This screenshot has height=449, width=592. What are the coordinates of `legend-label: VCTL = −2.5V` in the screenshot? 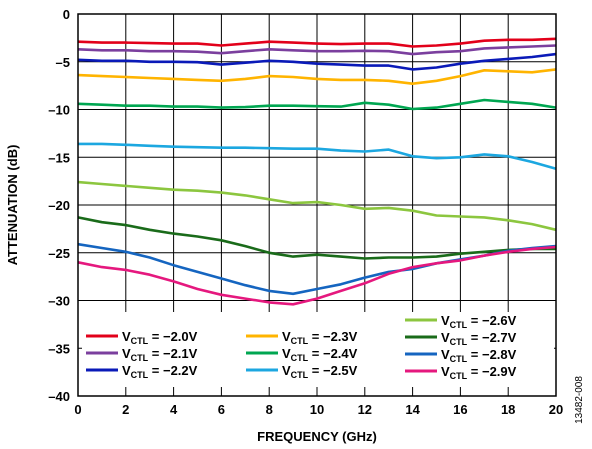 It's located at (320, 371).